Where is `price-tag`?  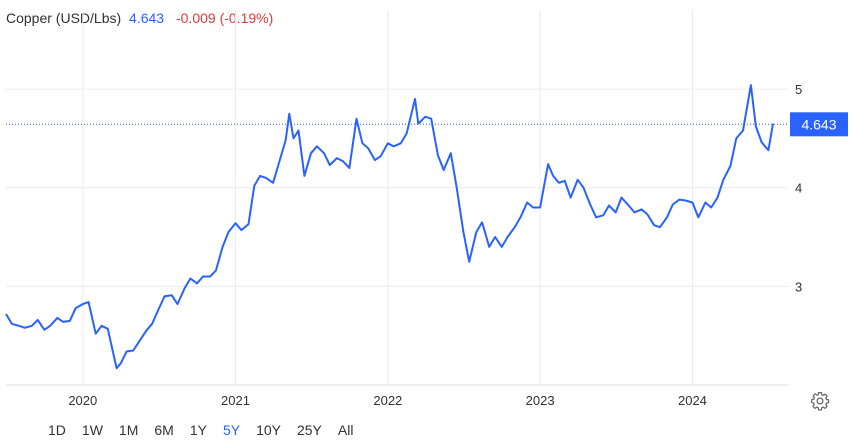
price-tag is located at coordinates (819, 124).